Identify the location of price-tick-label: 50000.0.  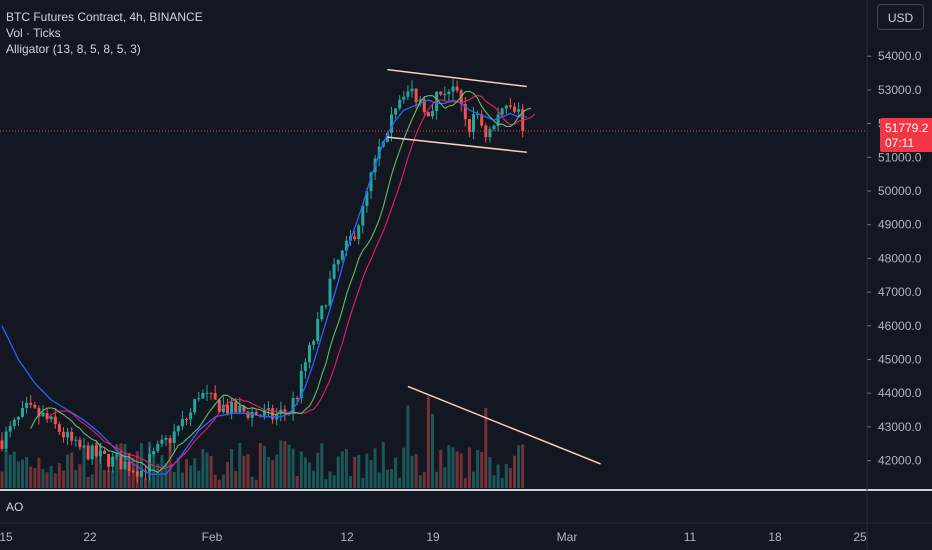
(900, 191).